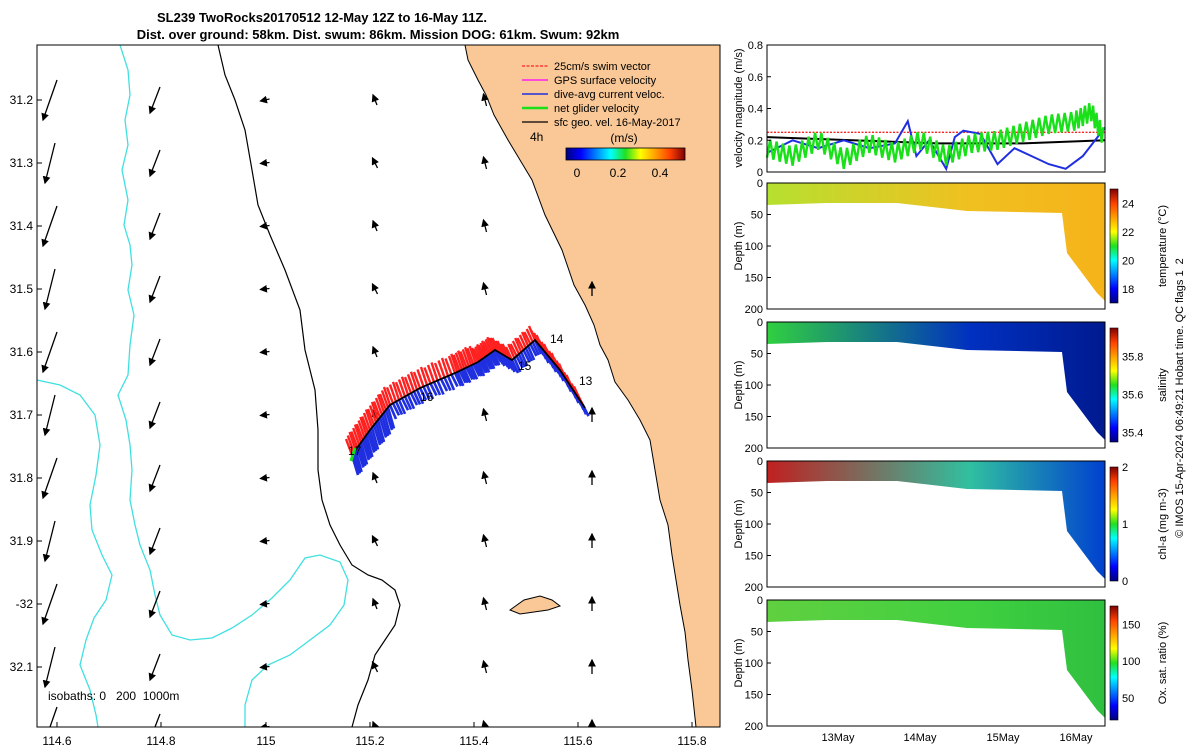 This screenshot has width=1200, height=750. I want to click on track-line, so click(468, 397).